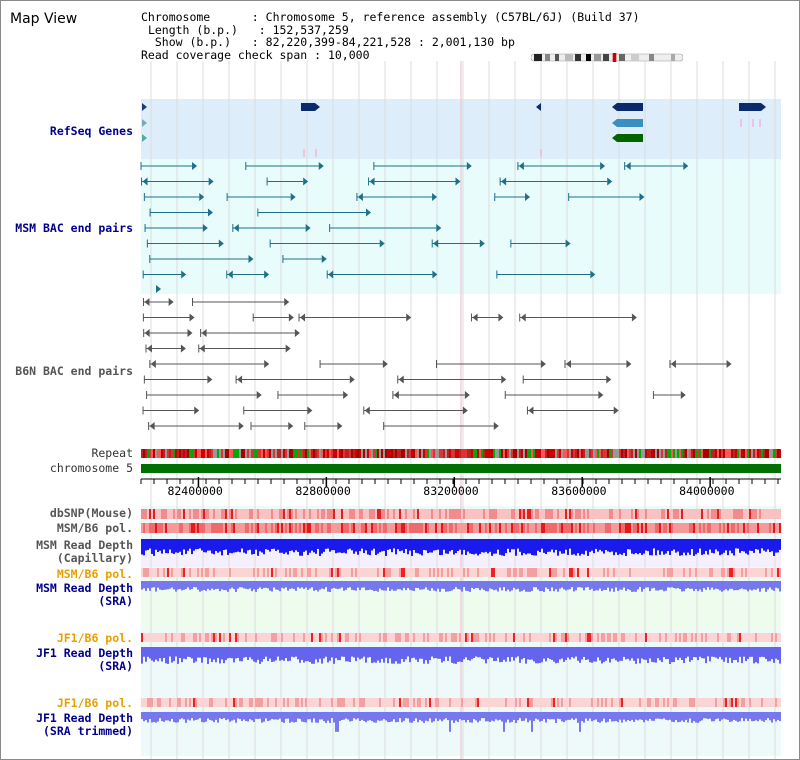 This screenshot has width=800, height=760. Describe the element at coordinates (607, 57) in the screenshot. I see `chromosome-ideogram` at that location.